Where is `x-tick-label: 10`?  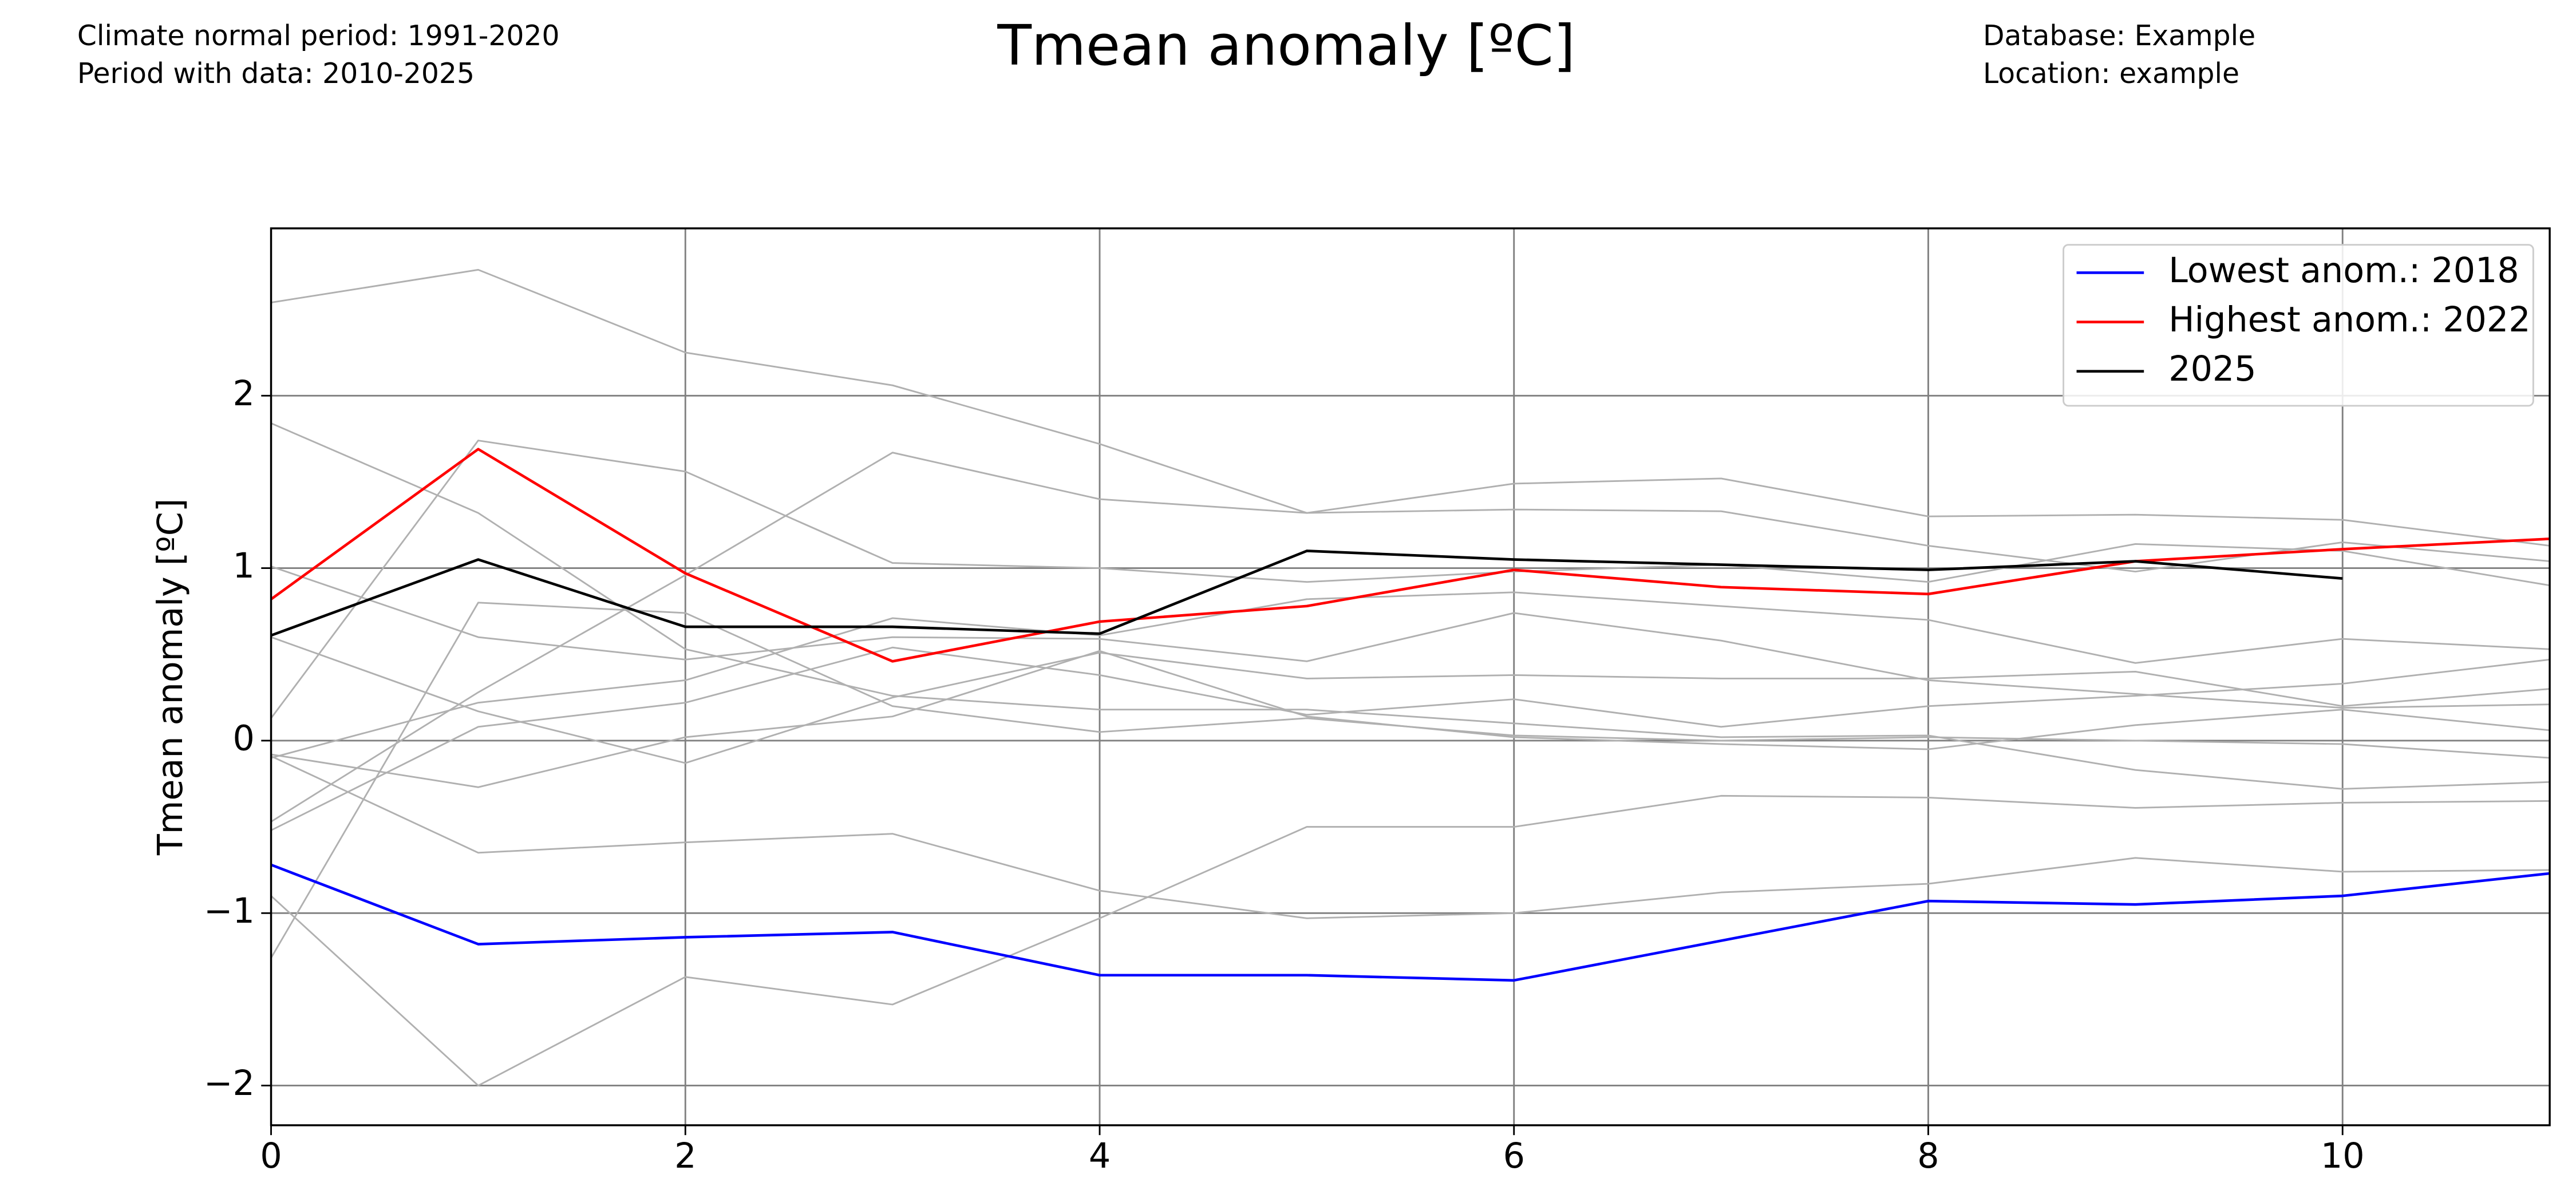 x-tick-label: 10 is located at coordinates (2343, 1156).